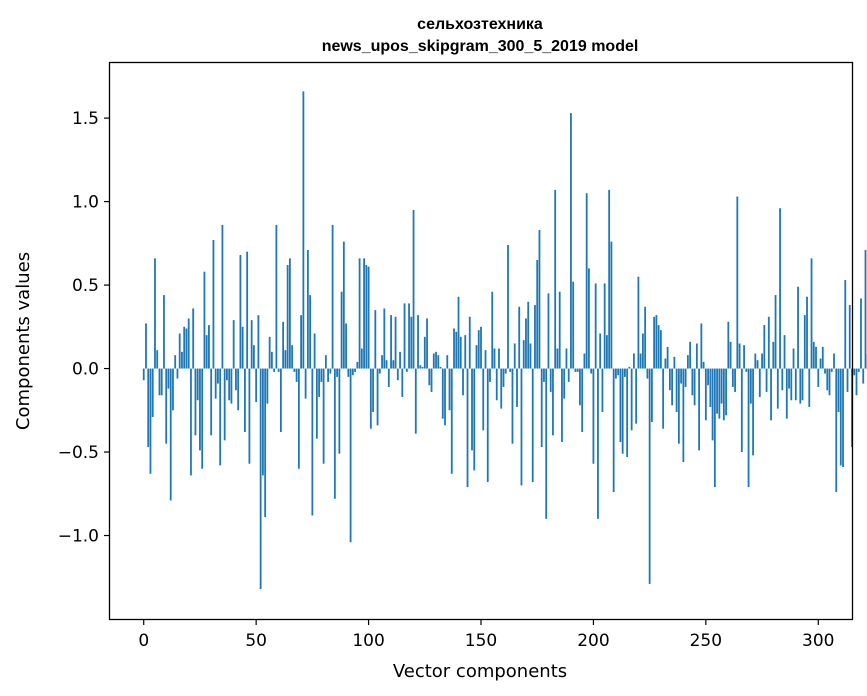  Describe the element at coordinates (84, 328) in the screenshot. I see `y-axis-ticks: −1.0 −0.5 0.0 0.5 1.0 1.5` at that location.